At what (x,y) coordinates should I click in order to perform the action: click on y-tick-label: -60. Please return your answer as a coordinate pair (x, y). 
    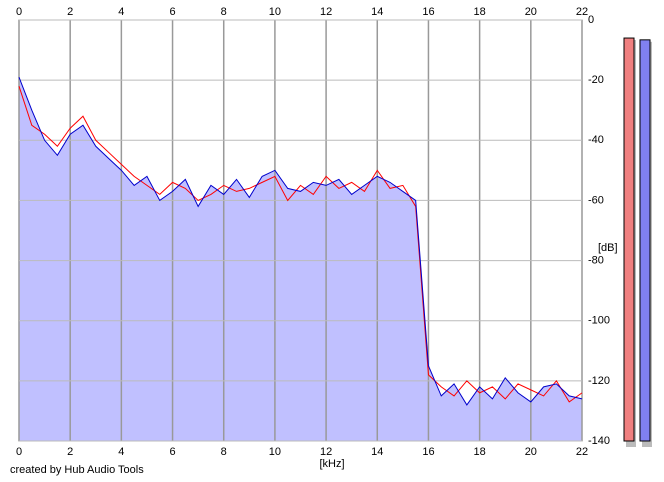
    Looking at the image, I should click on (596, 200).